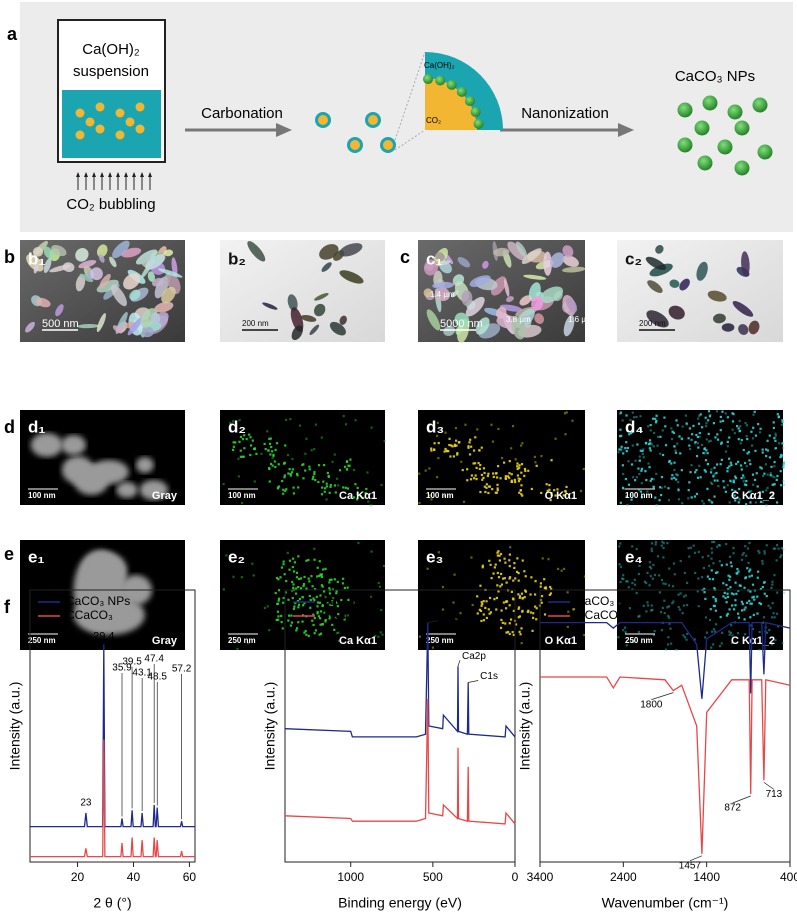 The image size is (797, 919). Describe the element at coordinates (132, 662) in the screenshot. I see `peak-label: 39.5` at that location.